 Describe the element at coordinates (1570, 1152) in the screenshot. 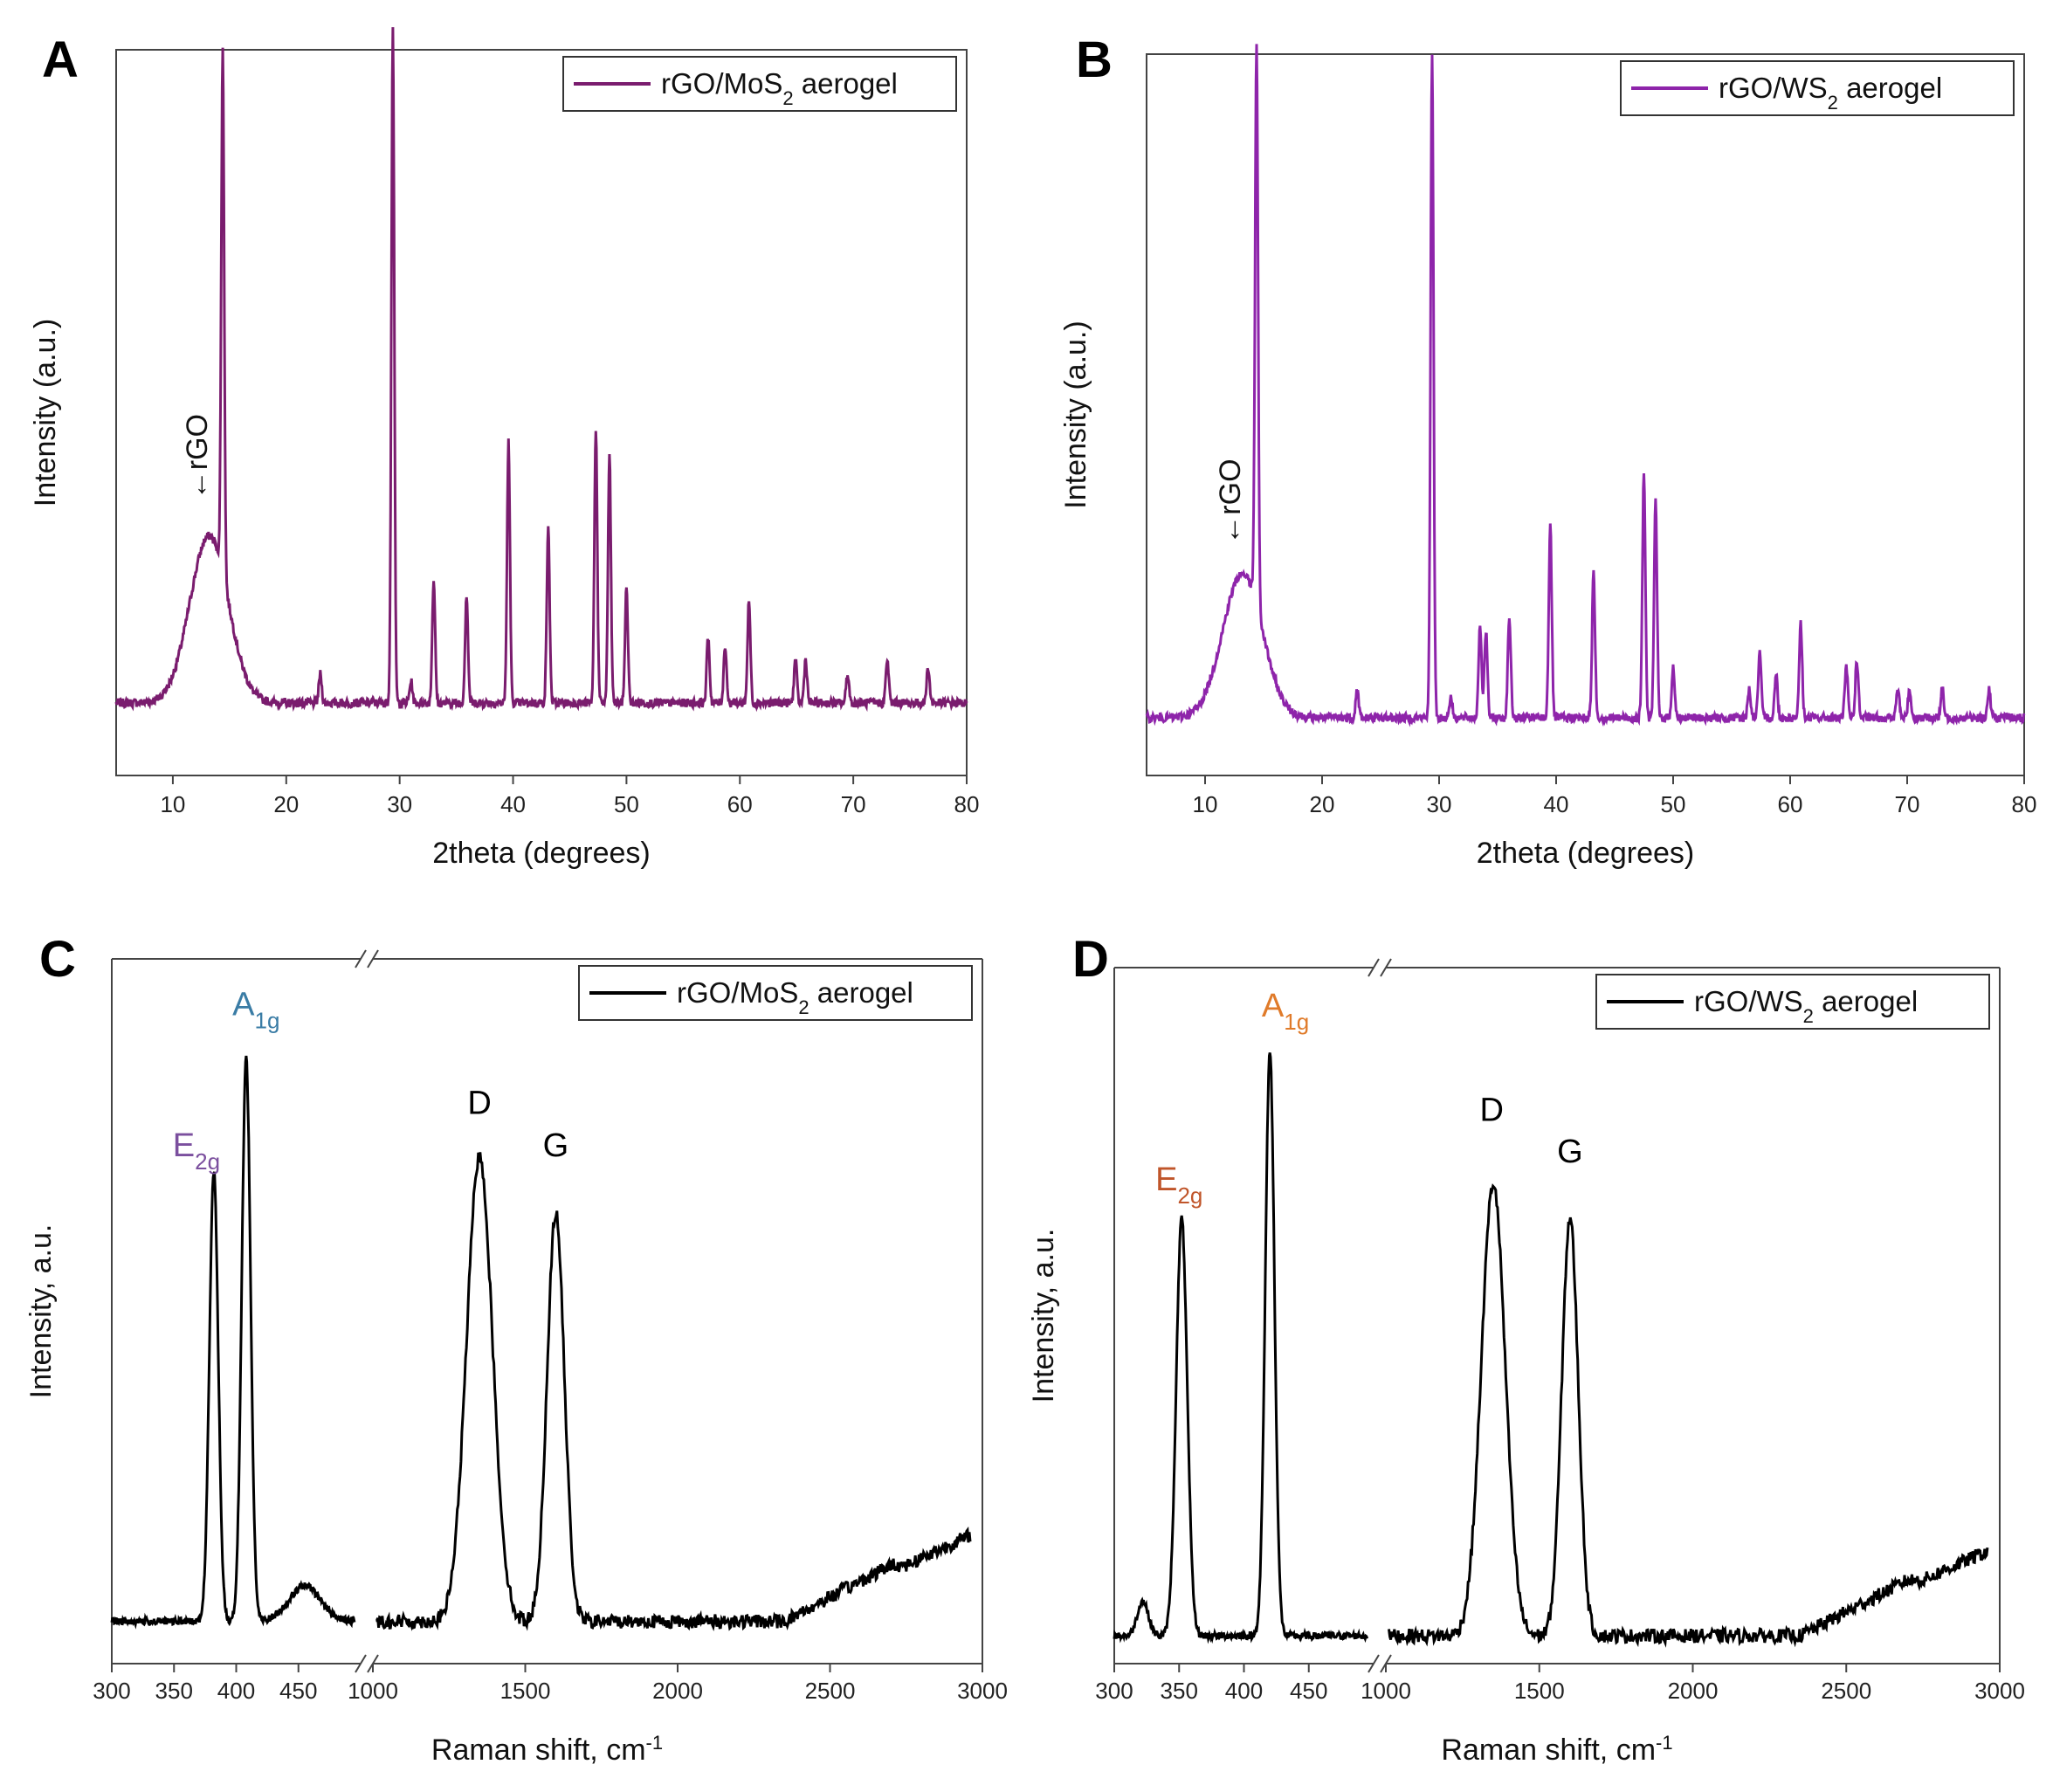

I see `panel-D-peak-label-g: G` at that location.